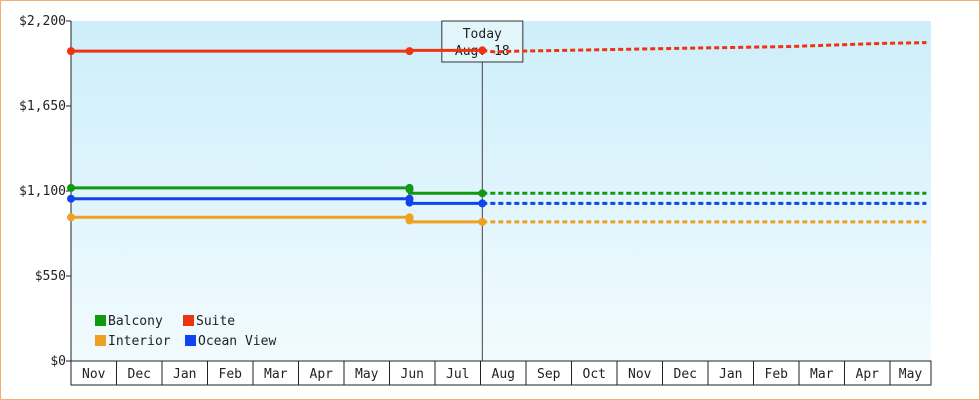 This screenshot has height=400, width=980. What do you see at coordinates (100, 340) in the screenshot?
I see `legend-swatch-interior` at bounding box center [100, 340].